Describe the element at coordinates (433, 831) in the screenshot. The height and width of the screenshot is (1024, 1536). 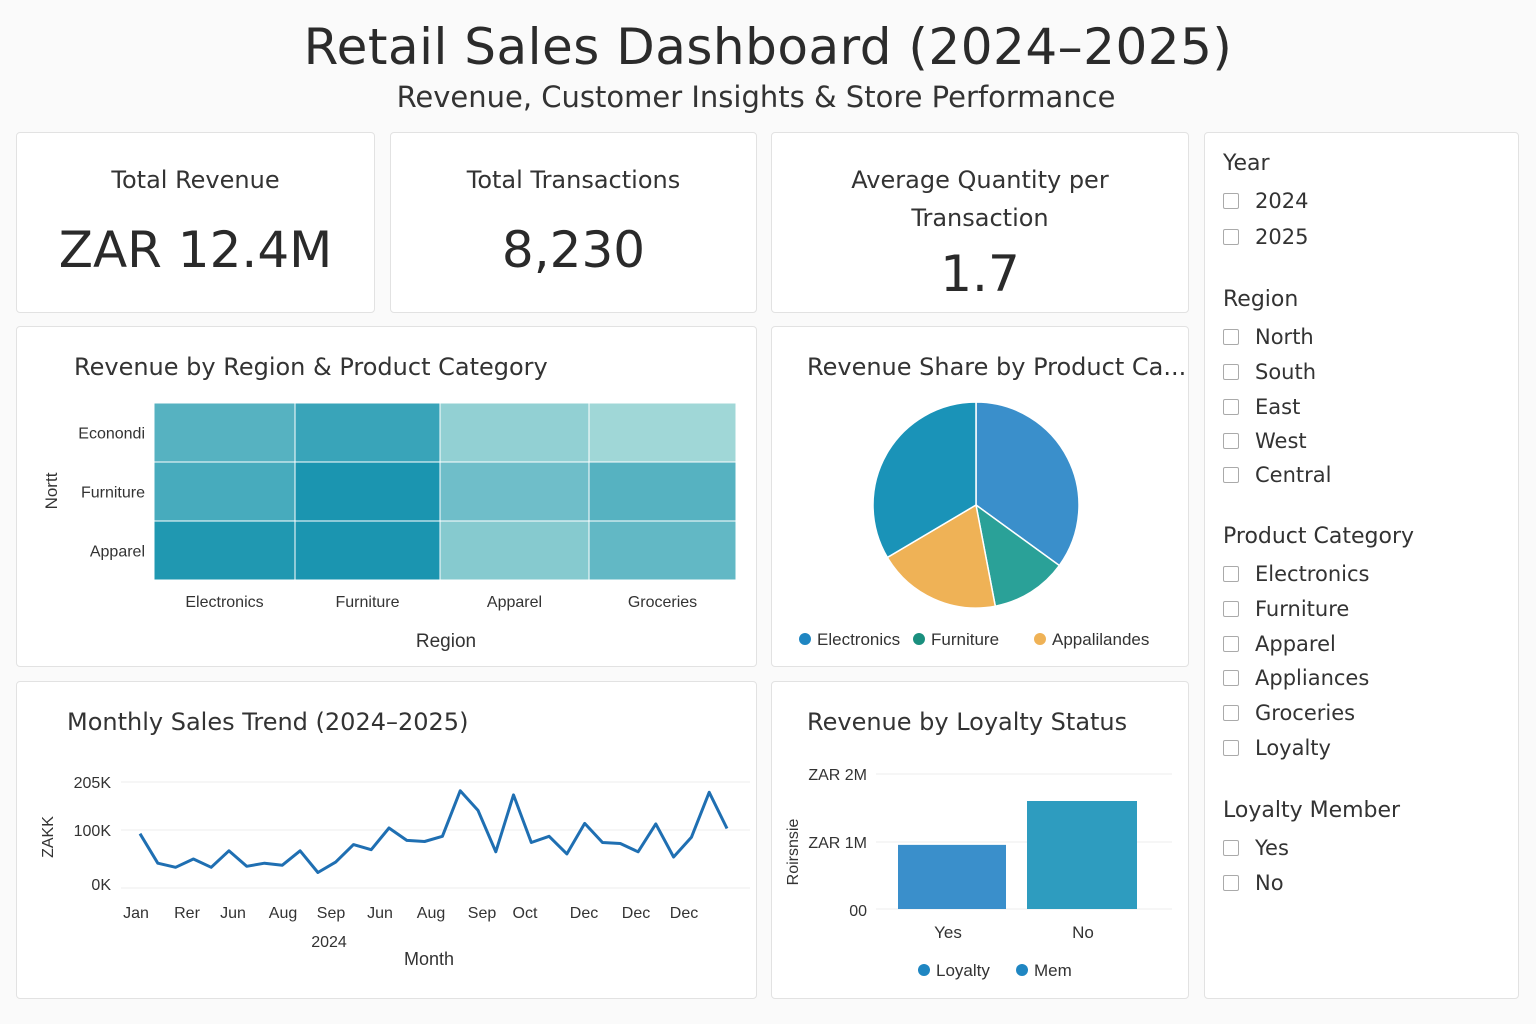
I see `trend-line` at that location.